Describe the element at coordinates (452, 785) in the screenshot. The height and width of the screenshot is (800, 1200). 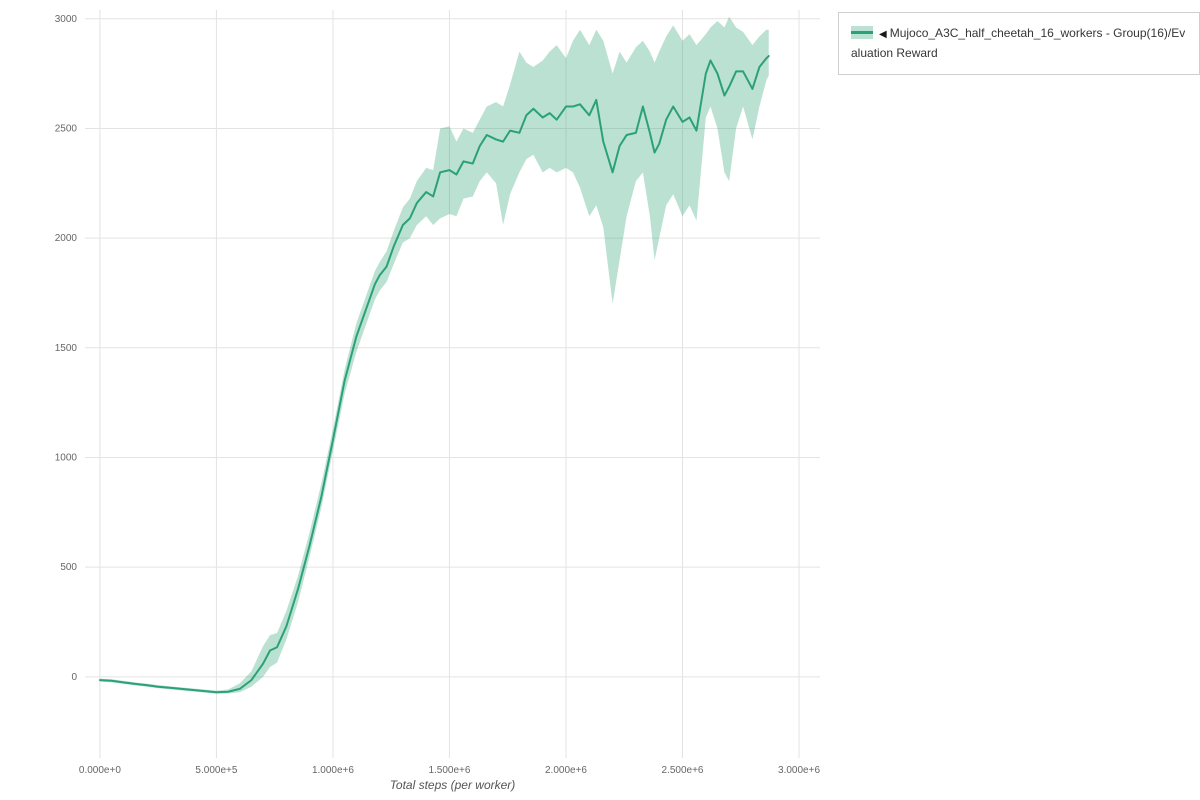
I see `x-axis-title: Total steps (per worker)` at that location.